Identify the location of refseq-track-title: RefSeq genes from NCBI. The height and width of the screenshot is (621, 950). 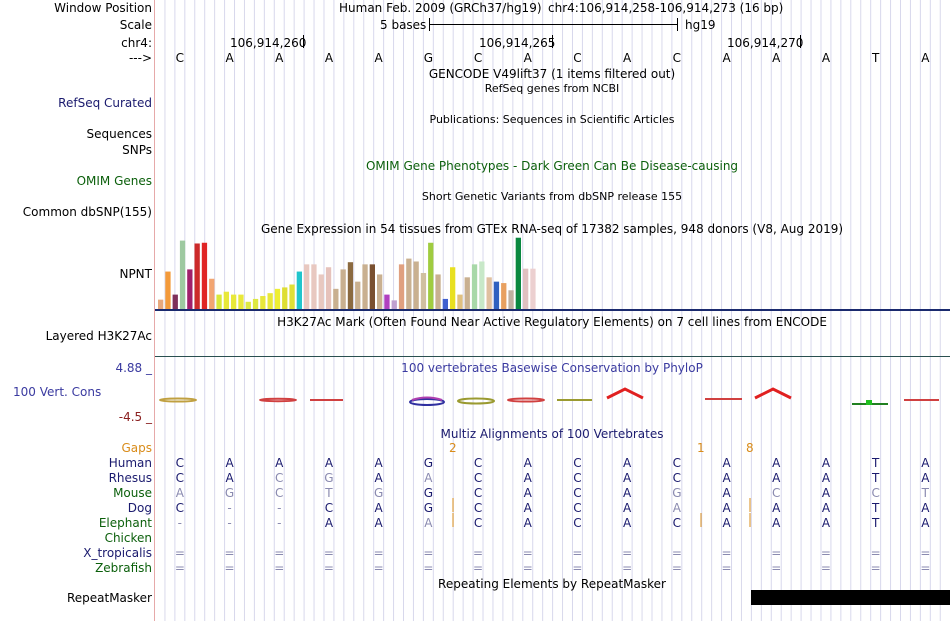
(552, 88).